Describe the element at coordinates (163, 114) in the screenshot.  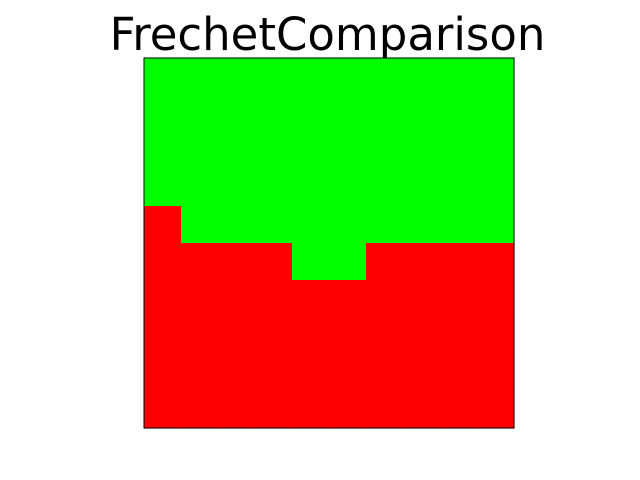
I see `heatmap-cell-r1-c0` at that location.